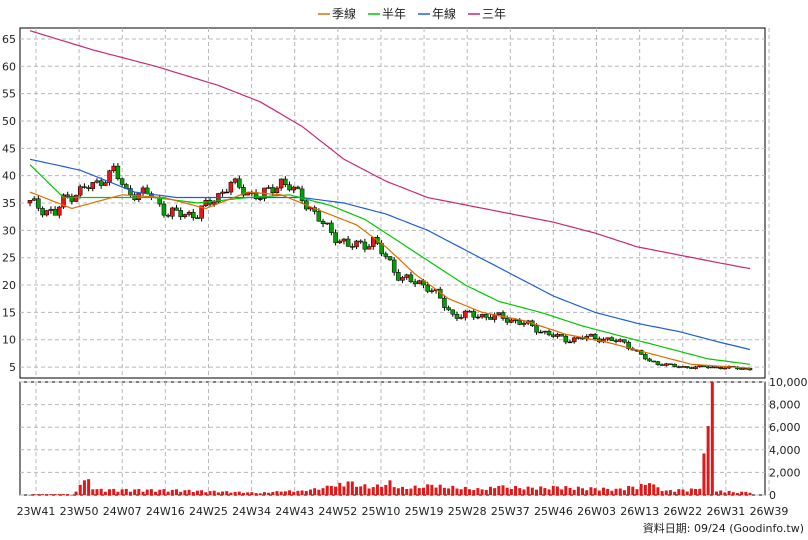  Describe the element at coordinates (788, 382) in the screenshot. I see `volume-tick-label: 10,000` at that location.